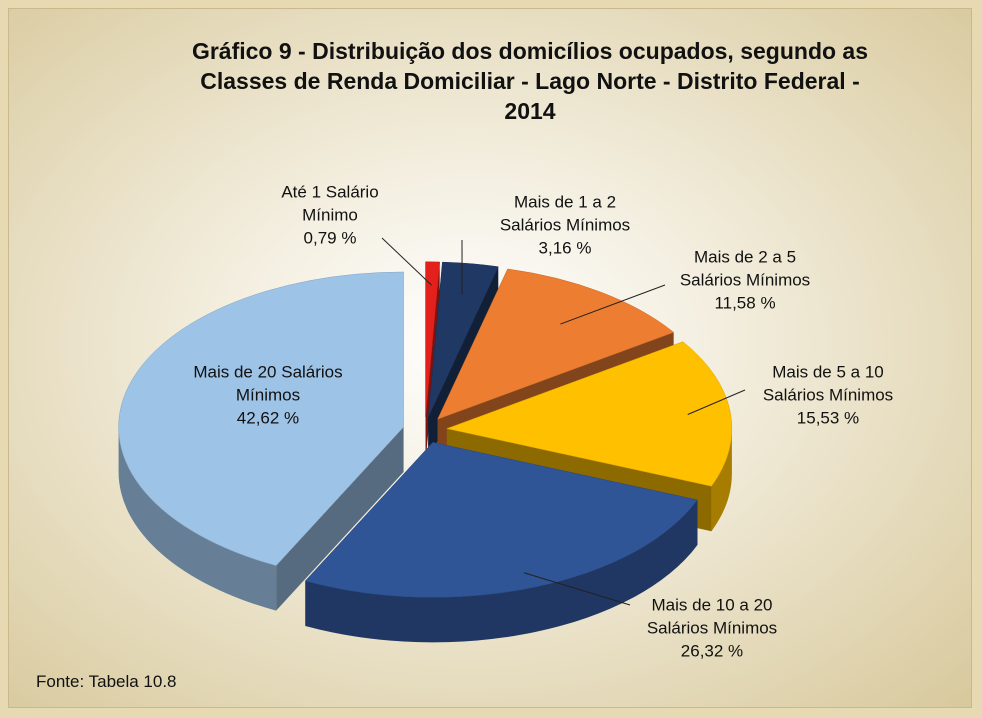 The image size is (982, 718). What do you see at coordinates (828, 383) in the screenshot?
I see `slice-category: Mais de 5 a 10 Salários Mínimos` at bounding box center [828, 383].